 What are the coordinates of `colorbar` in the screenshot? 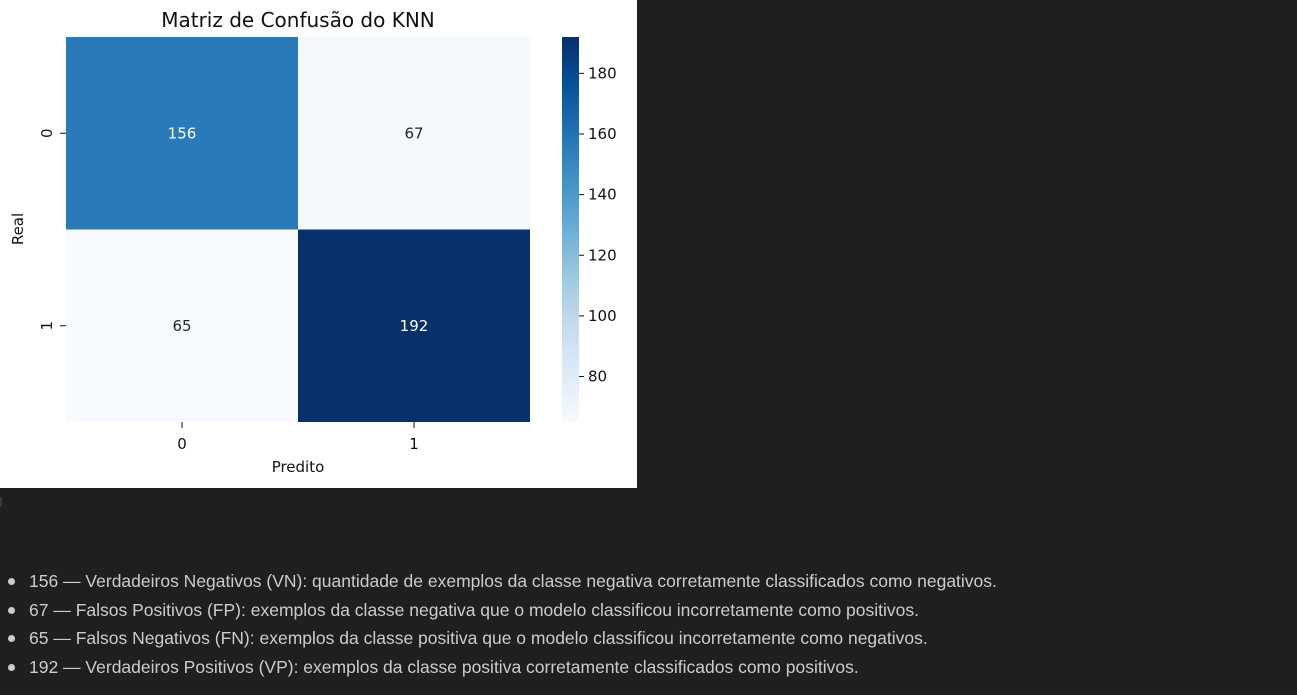 It's located at (570, 229).